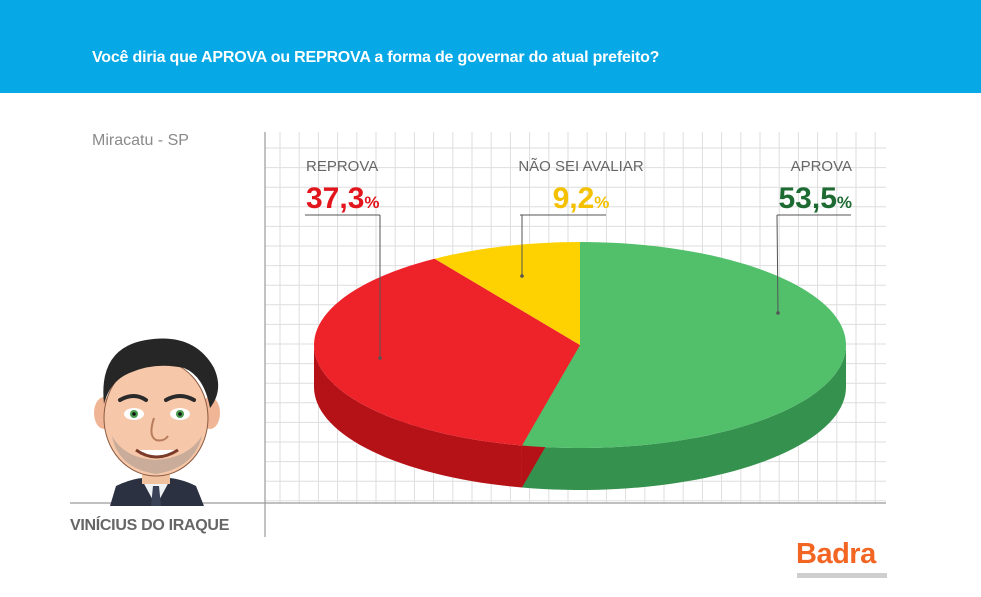 The width and height of the screenshot is (981, 597). Describe the element at coordinates (343, 198) in the screenshot. I see `slice-value-reprova: 37,3%` at that location.